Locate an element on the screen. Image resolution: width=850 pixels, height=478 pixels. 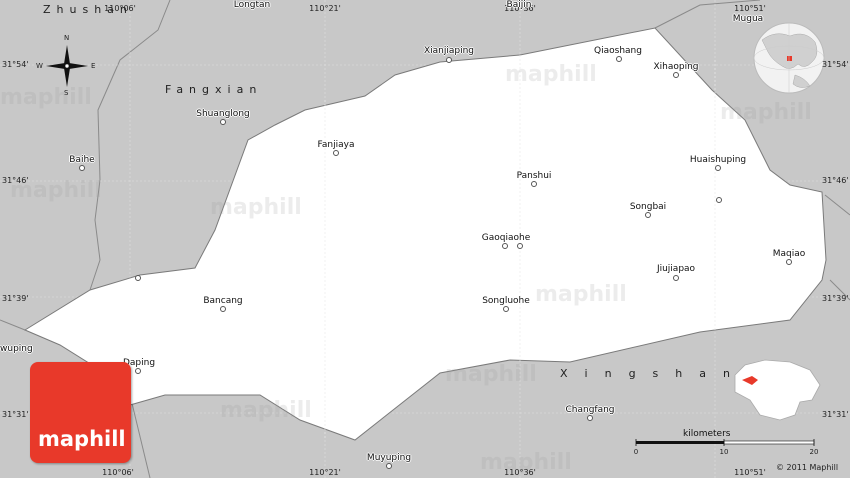
lon-label-bottom: 110°36' is located at coordinates (520, 472).